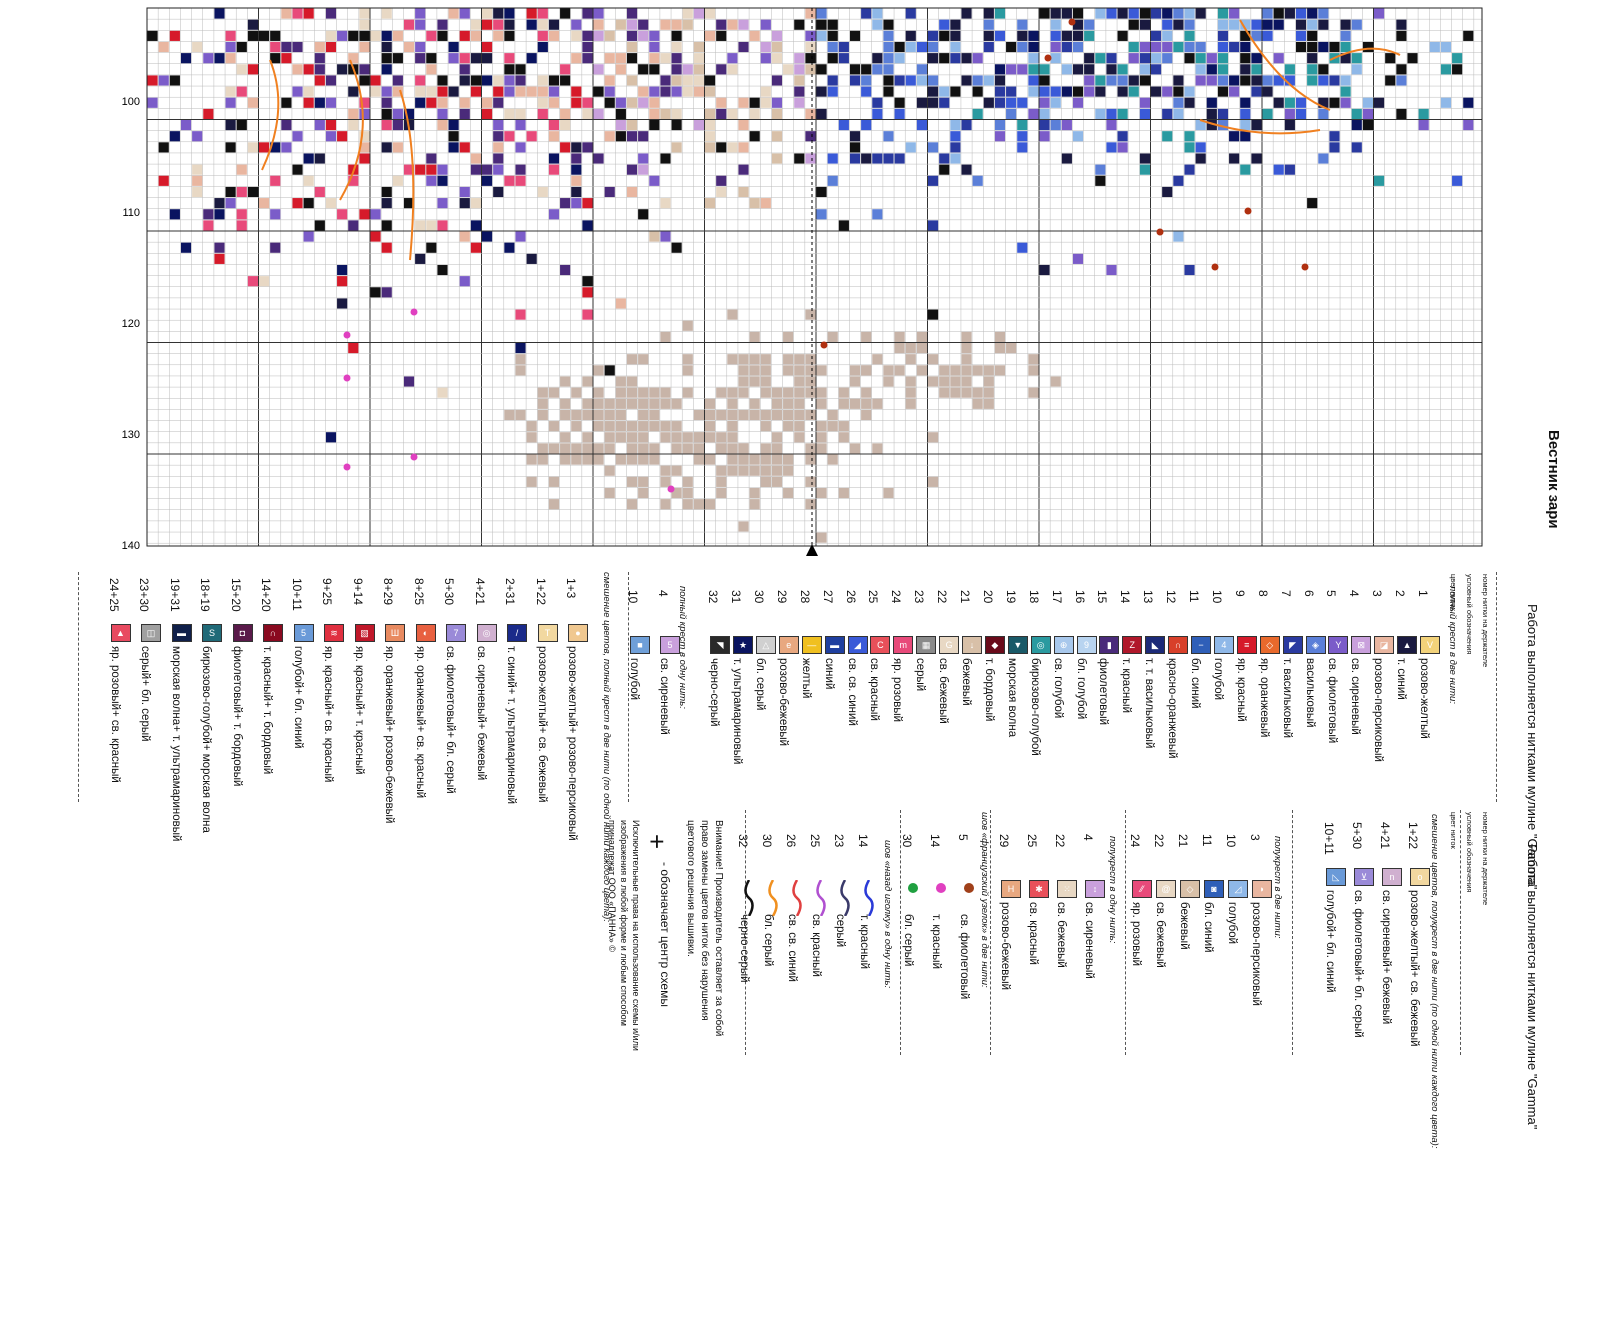 This screenshot has height=1329, width=1600. Describe the element at coordinates (270, 115) in the screenshot. I see `backstitch-line` at that location.